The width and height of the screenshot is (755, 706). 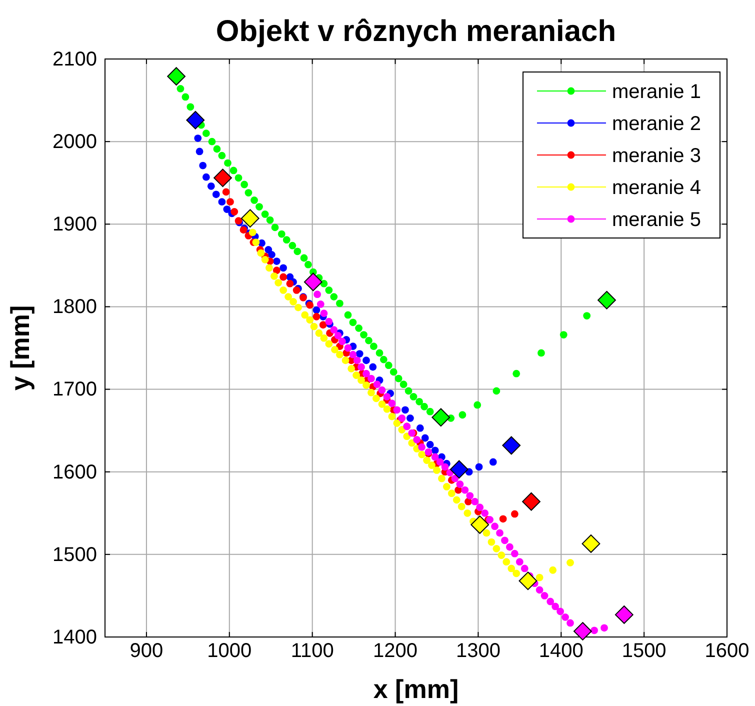 What do you see at coordinates (312, 651) in the screenshot?
I see `x-tick-label: 1100` at bounding box center [312, 651].